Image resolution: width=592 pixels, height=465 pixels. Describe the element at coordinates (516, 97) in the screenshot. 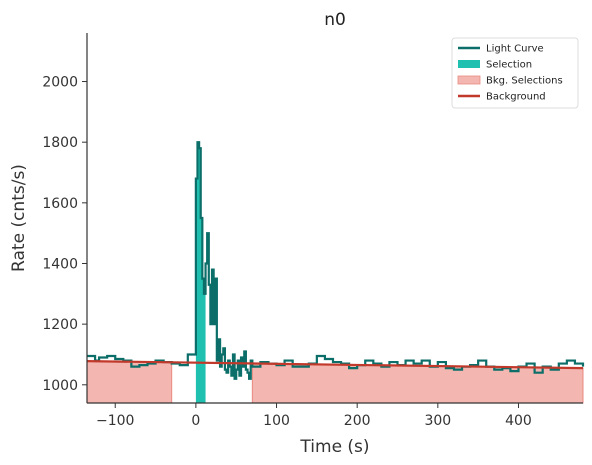

I see `legend-label-3: Background` at that location.